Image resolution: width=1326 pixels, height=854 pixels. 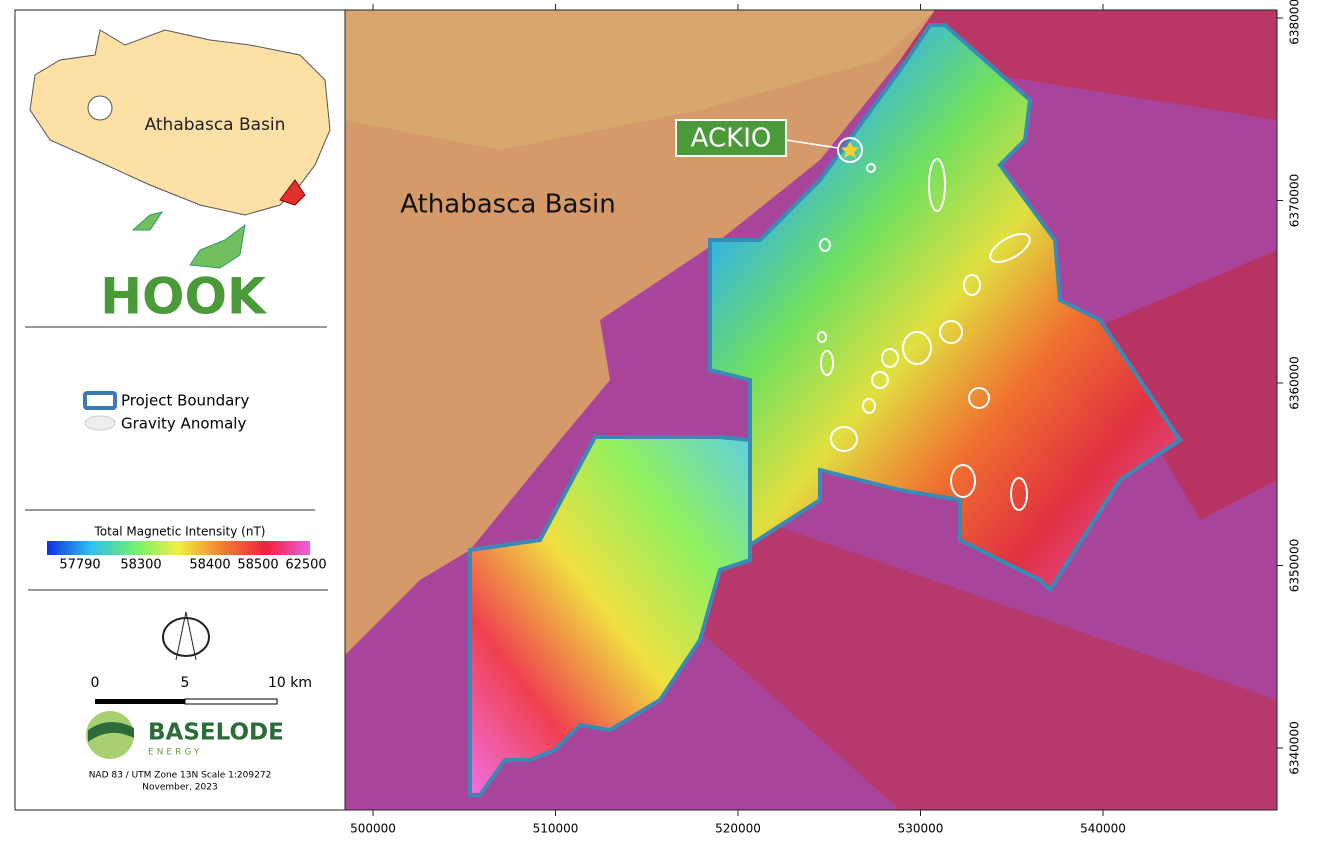 What do you see at coordinates (610, 616) in the screenshot?
I see `project-boundary` at bounding box center [610, 616].